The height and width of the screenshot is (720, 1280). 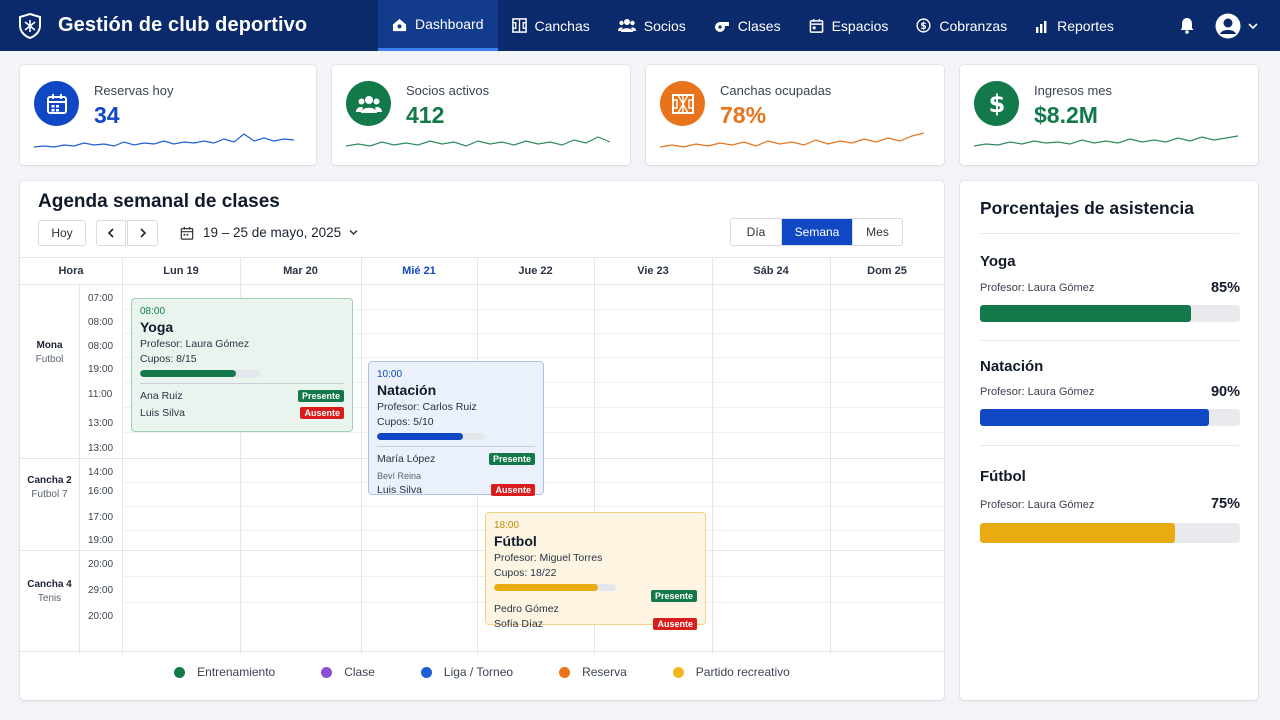 What do you see at coordinates (49, 584) in the screenshot?
I see `court-name: Cancha 4` at bounding box center [49, 584].